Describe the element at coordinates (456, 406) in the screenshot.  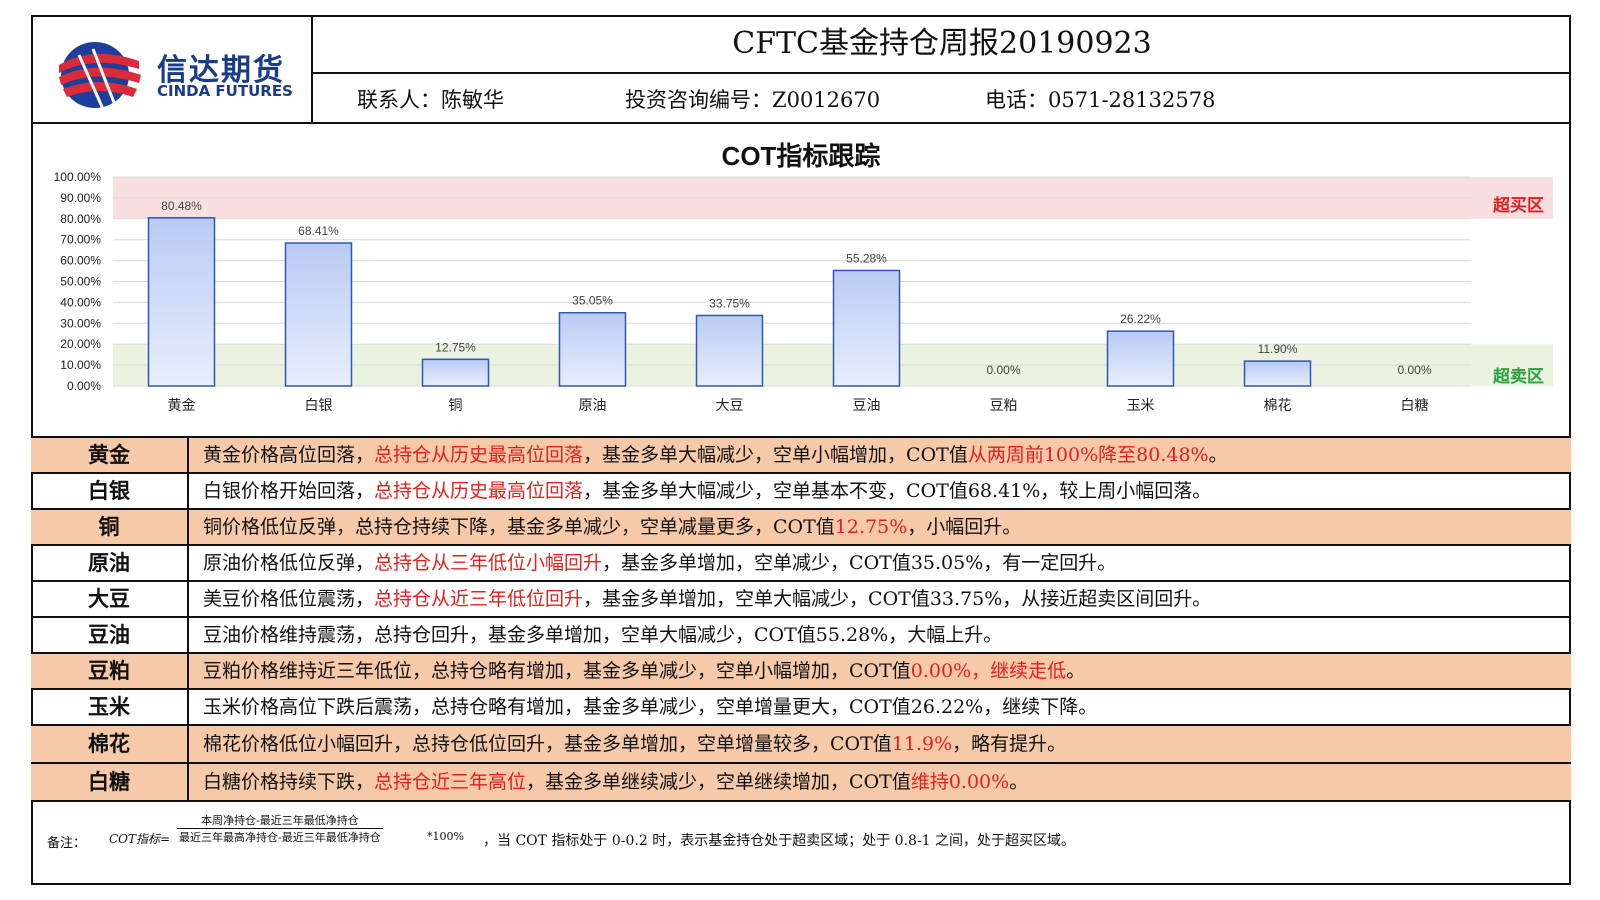
I see `x-tick-label: 铜` at that location.